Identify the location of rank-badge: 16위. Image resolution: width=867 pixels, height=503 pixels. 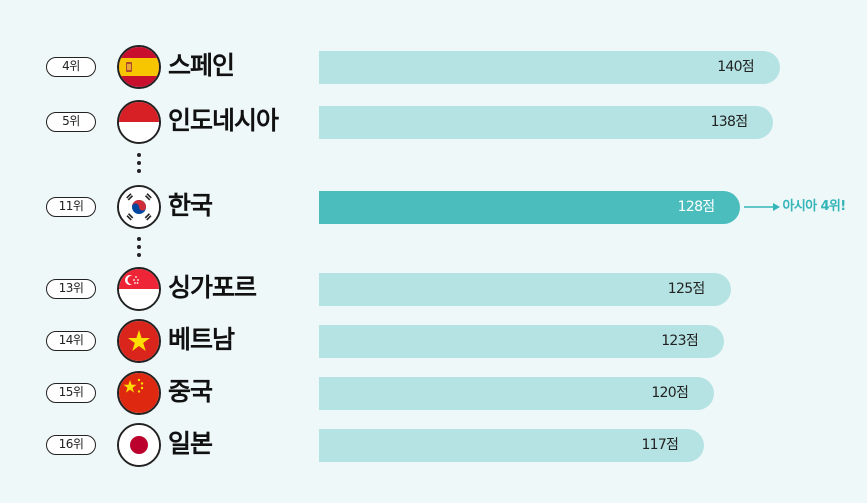
(71, 445).